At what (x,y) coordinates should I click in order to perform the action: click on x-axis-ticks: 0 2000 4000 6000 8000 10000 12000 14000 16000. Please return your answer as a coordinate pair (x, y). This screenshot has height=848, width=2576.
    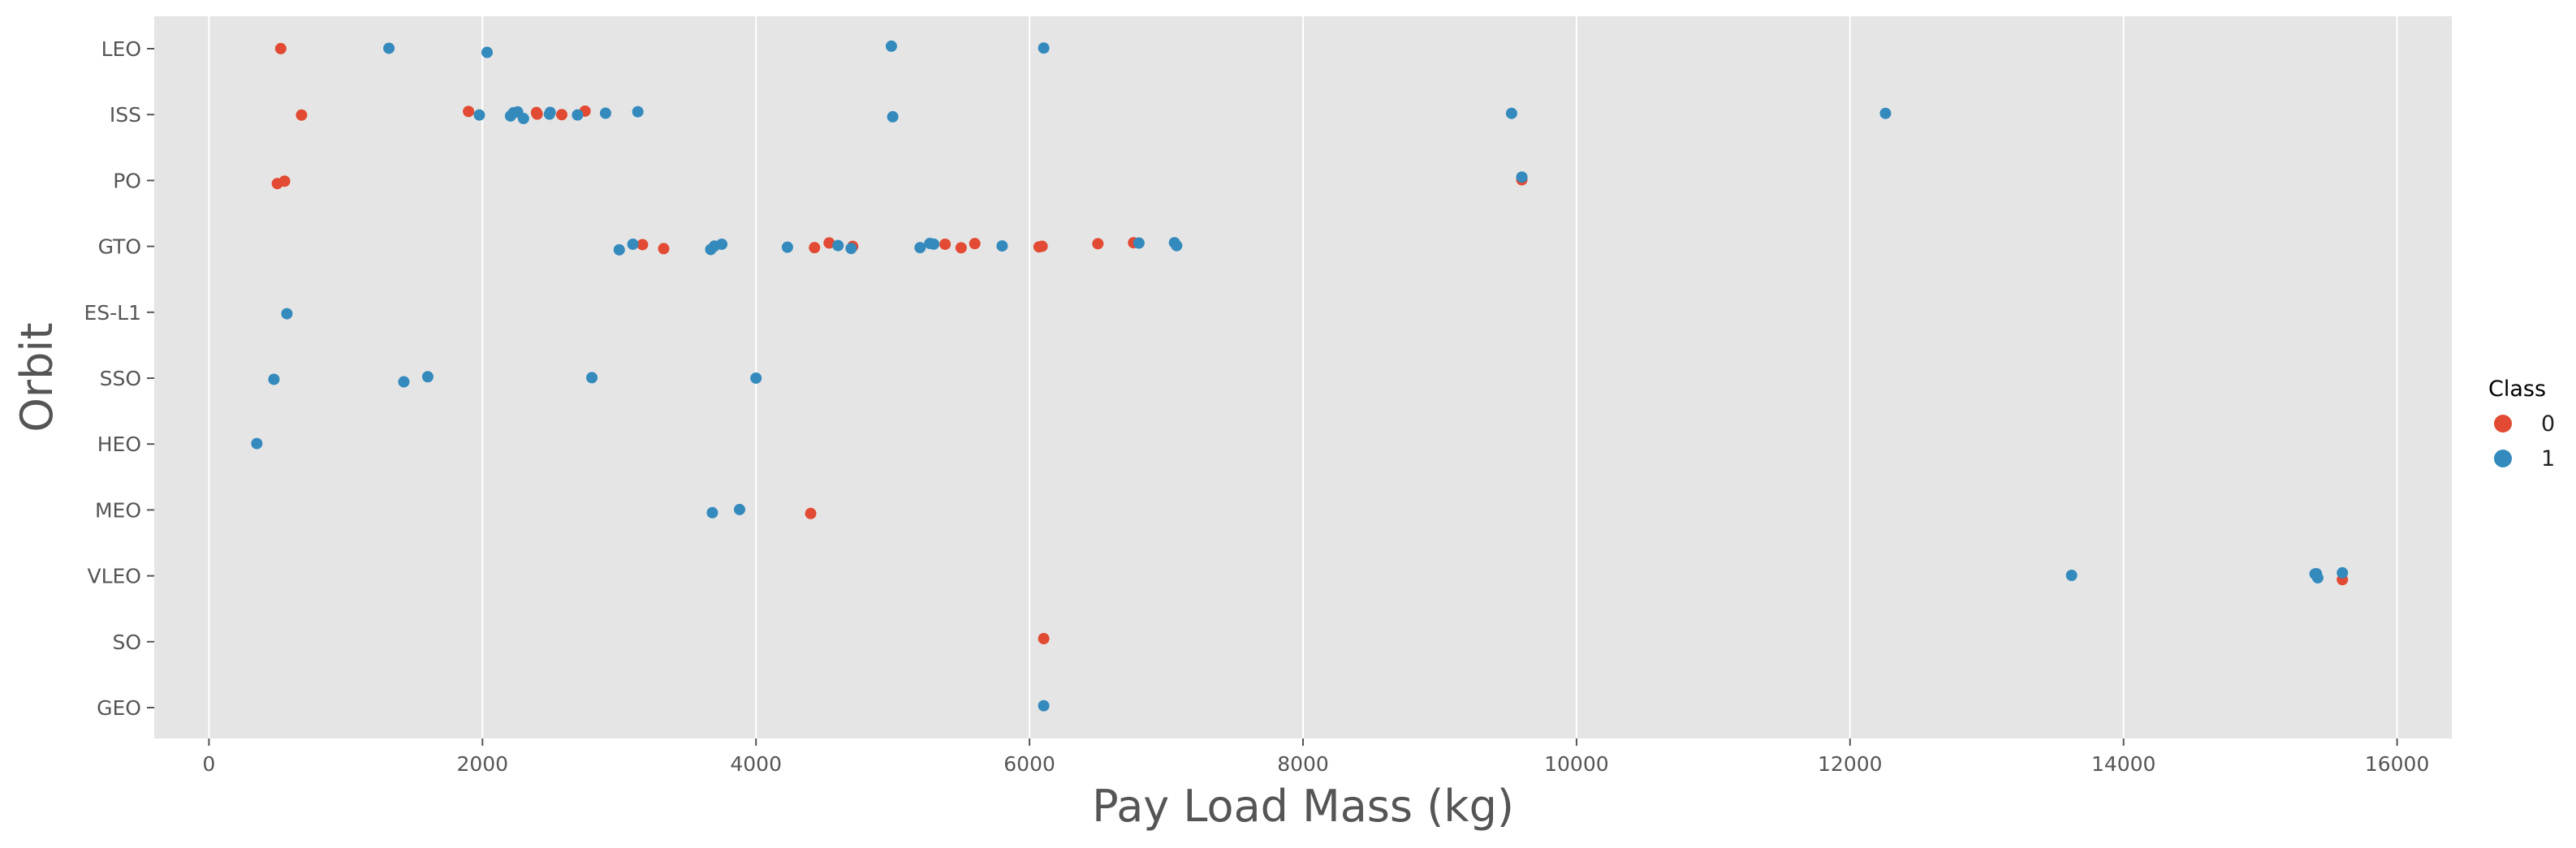
    Looking at the image, I should click on (1315, 757).